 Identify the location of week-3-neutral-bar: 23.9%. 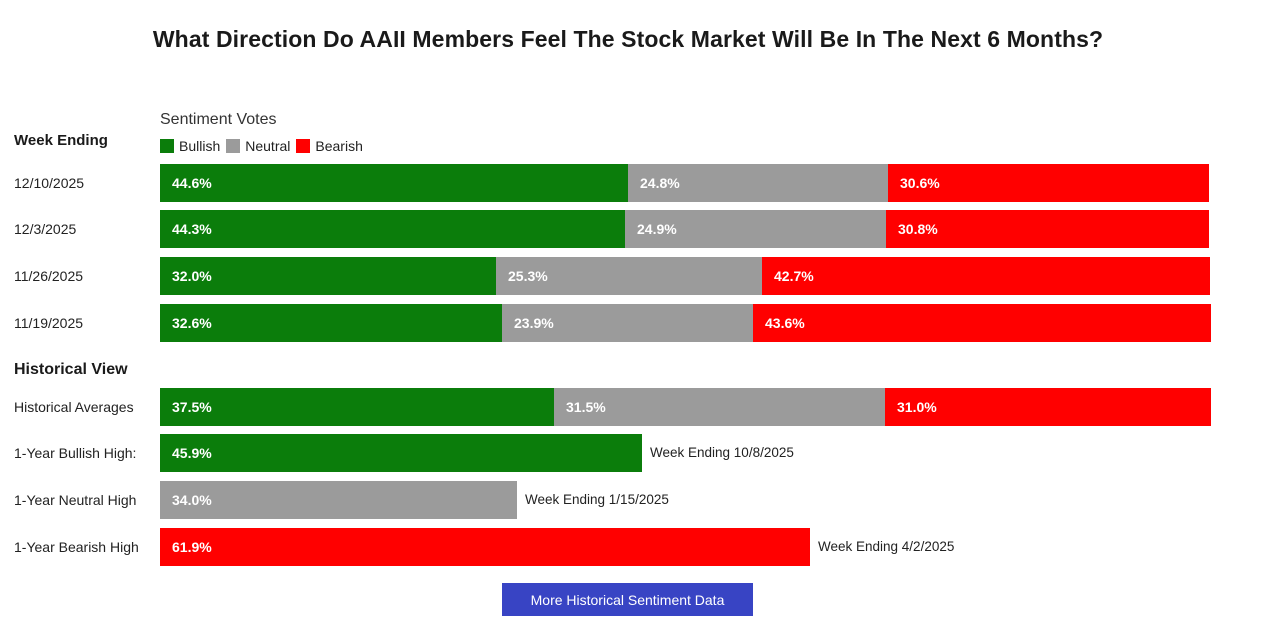
(627, 323).